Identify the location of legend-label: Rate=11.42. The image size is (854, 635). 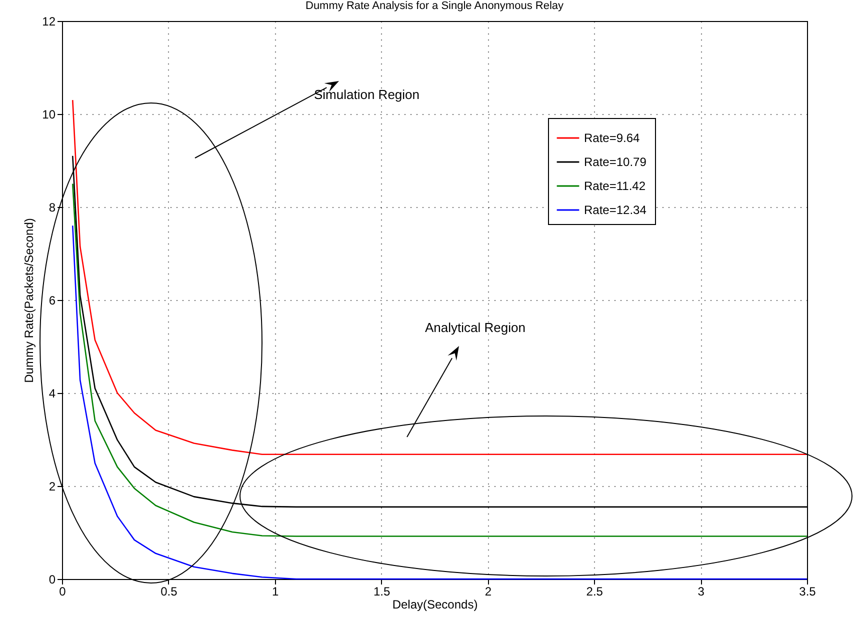
(615, 186).